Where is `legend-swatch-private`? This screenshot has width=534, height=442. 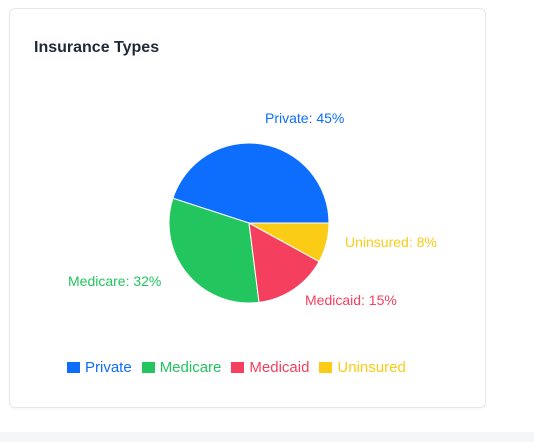 legend-swatch-private is located at coordinates (73, 367).